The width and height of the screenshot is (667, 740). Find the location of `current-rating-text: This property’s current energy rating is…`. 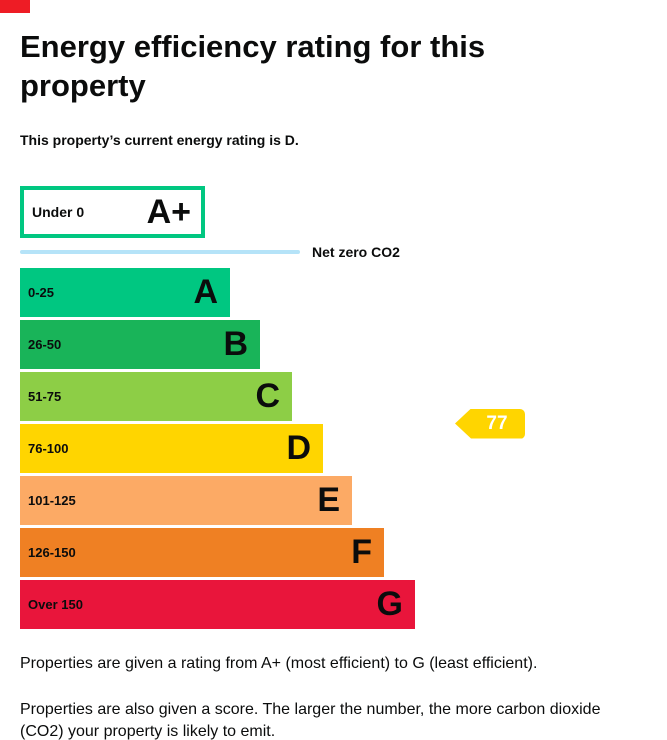

current-rating-text: This property’s current energy rating is… is located at coordinates (159, 139).